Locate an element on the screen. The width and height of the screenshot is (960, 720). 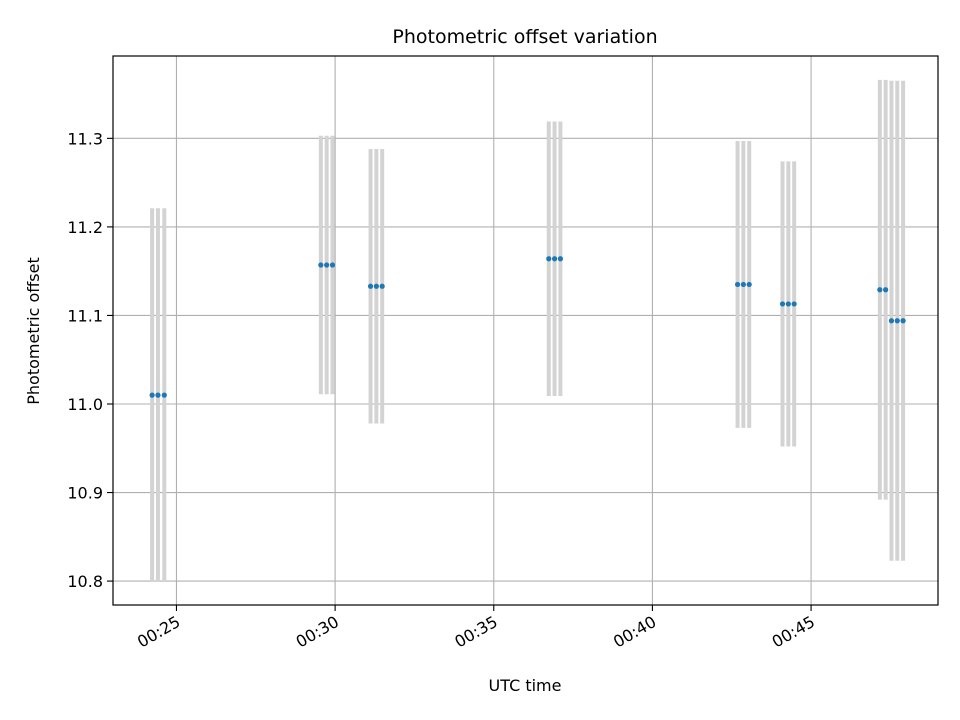
y-axis: 10.8 10.9 11.0 11.1 11.2 11.3 is located at coordinates (90, 360).